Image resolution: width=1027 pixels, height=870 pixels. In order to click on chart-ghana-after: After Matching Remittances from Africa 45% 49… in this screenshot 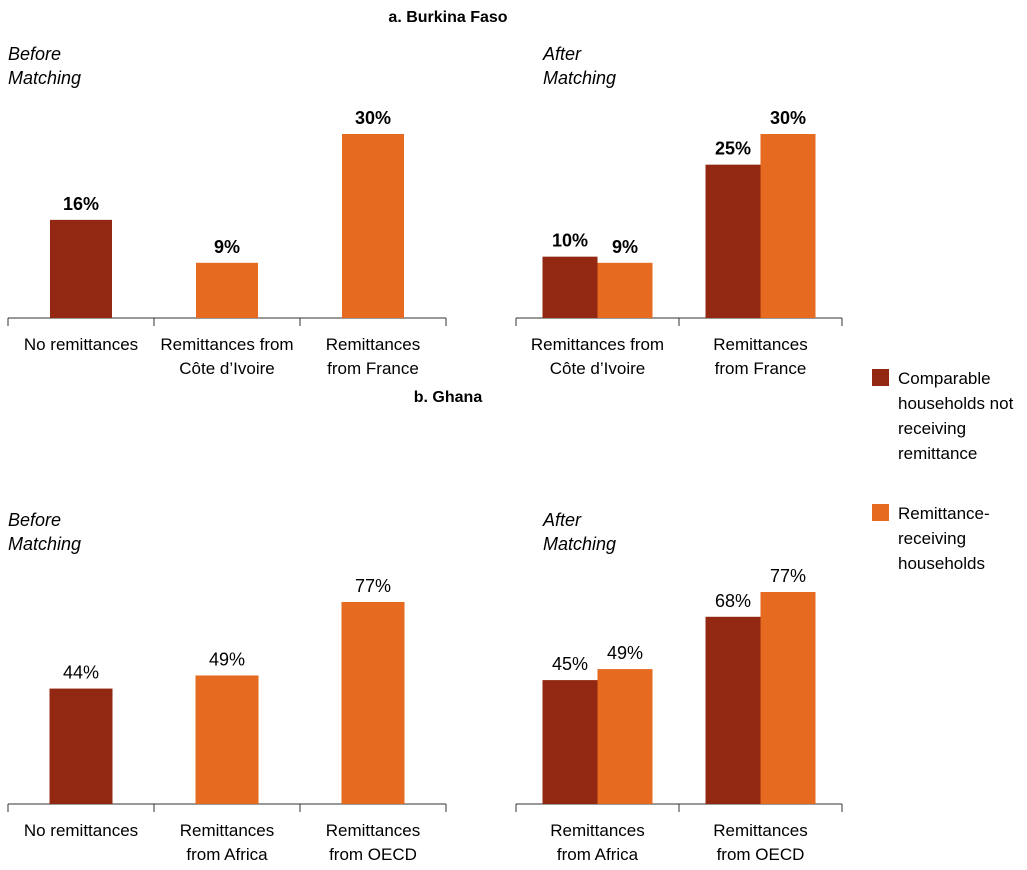, I will do `click(679, 687)`.